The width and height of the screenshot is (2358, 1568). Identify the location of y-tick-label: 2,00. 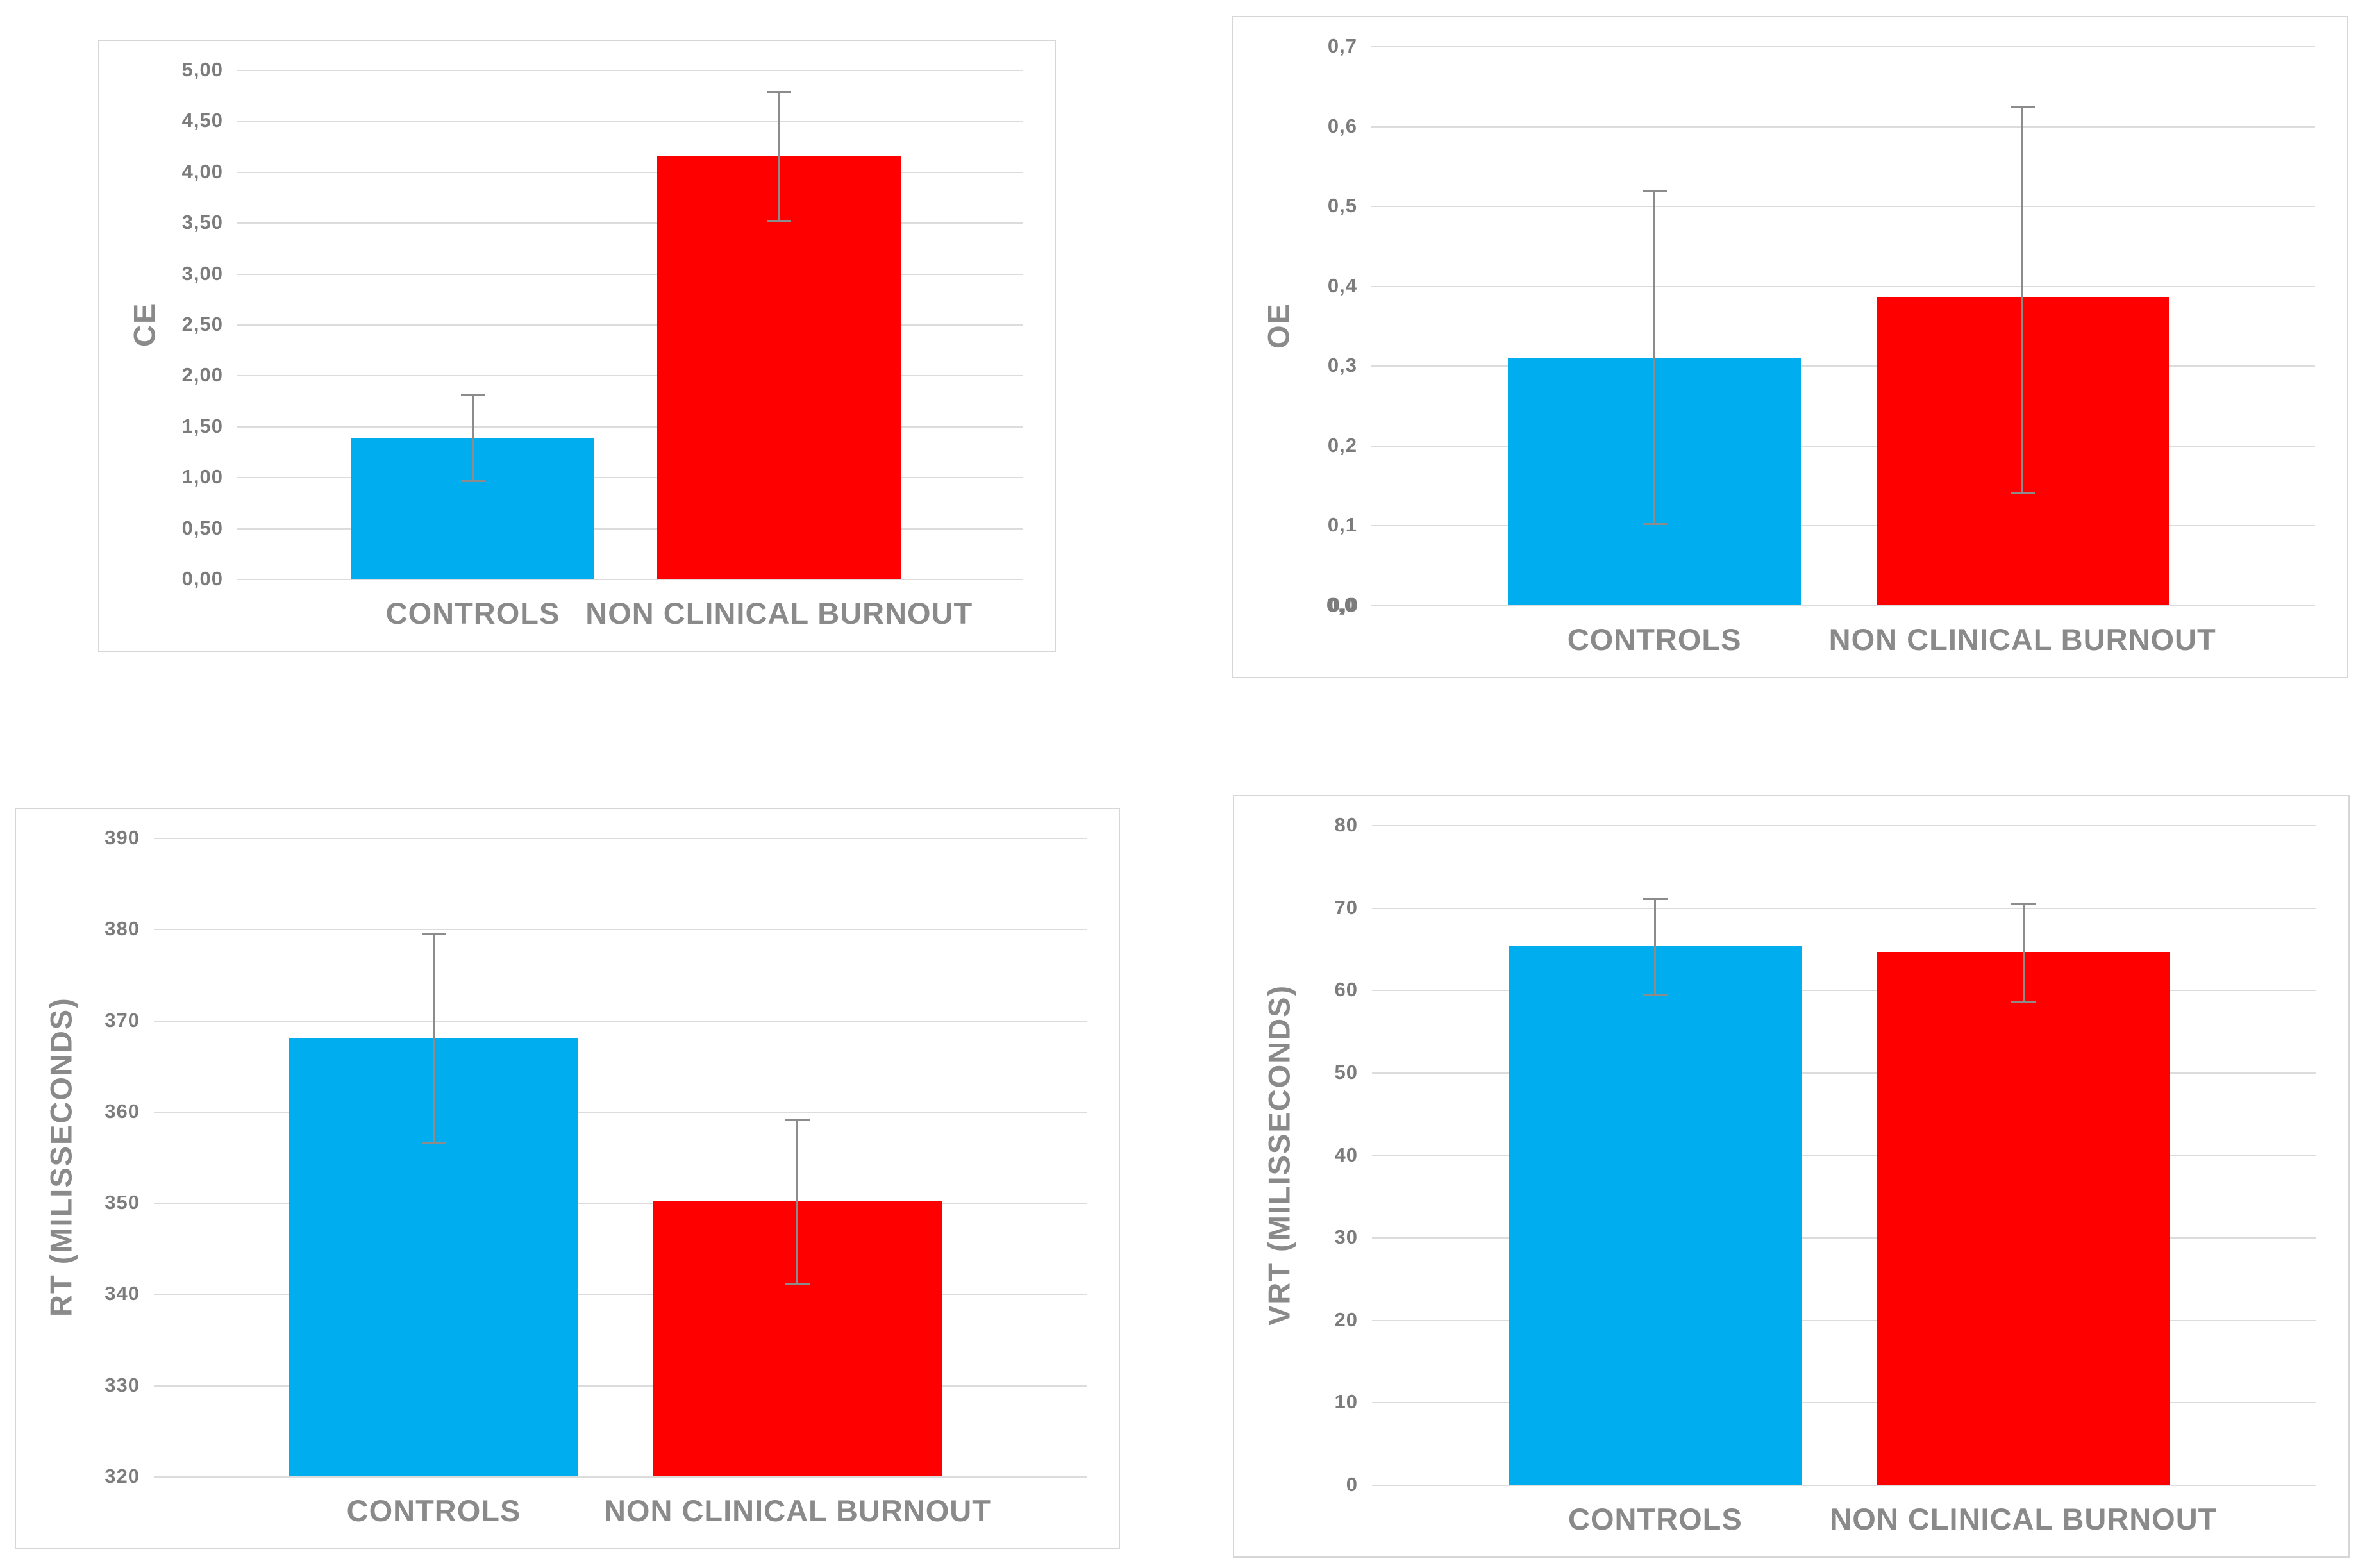
(202, 375).